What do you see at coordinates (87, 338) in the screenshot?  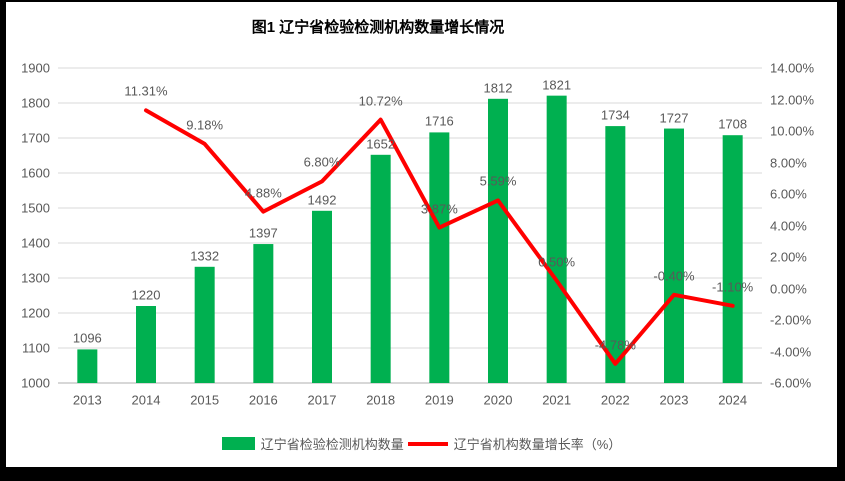 I see `bar-label-2013: 1096` at bounding box center [87, 338].